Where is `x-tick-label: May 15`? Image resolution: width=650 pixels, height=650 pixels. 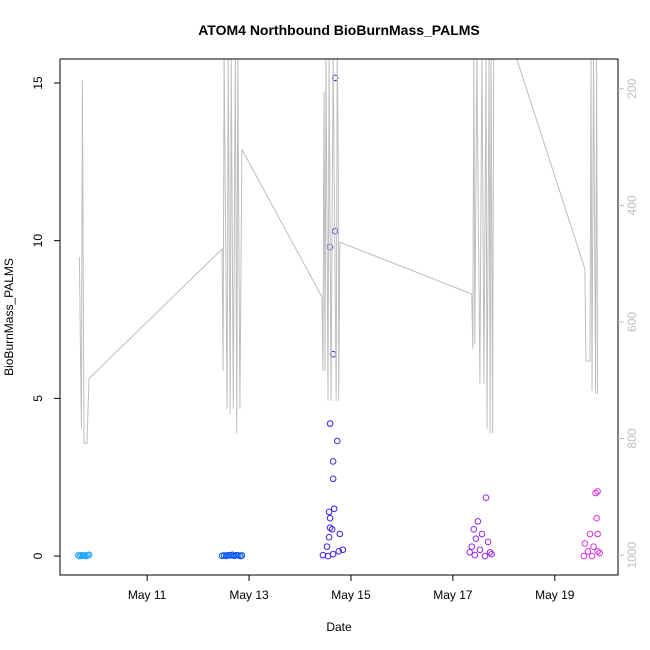
x-tick-label: May 15 is located at coordinates (351, 595).